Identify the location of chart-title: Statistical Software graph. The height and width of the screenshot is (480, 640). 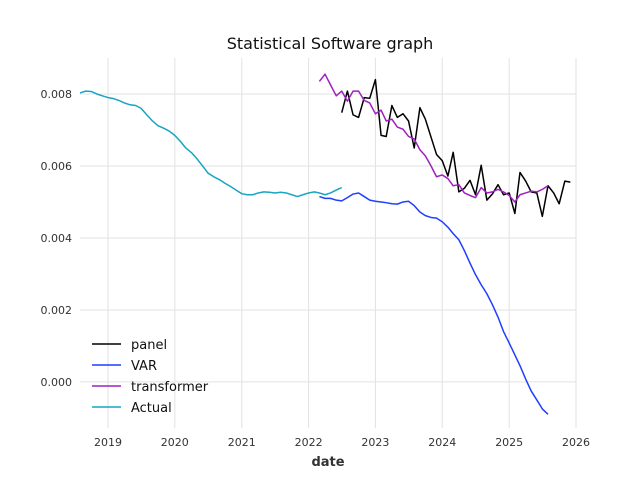
(330, 43).